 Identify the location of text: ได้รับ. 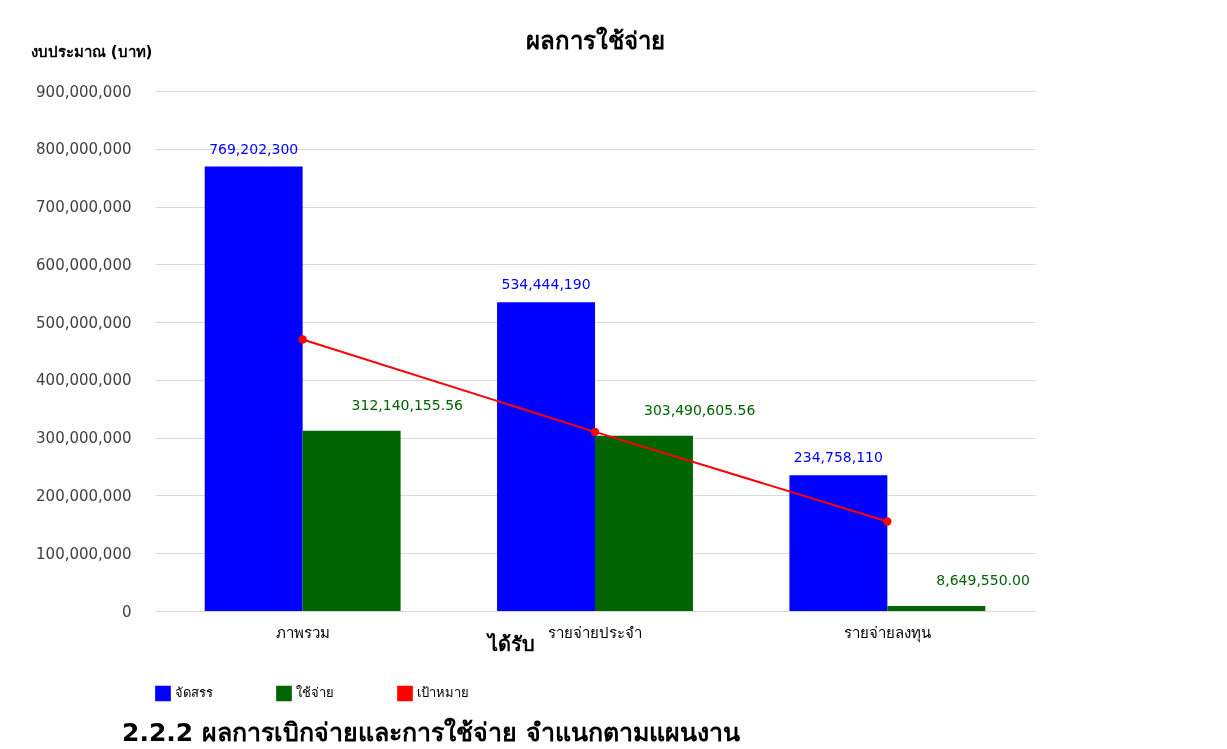
(511, 644).